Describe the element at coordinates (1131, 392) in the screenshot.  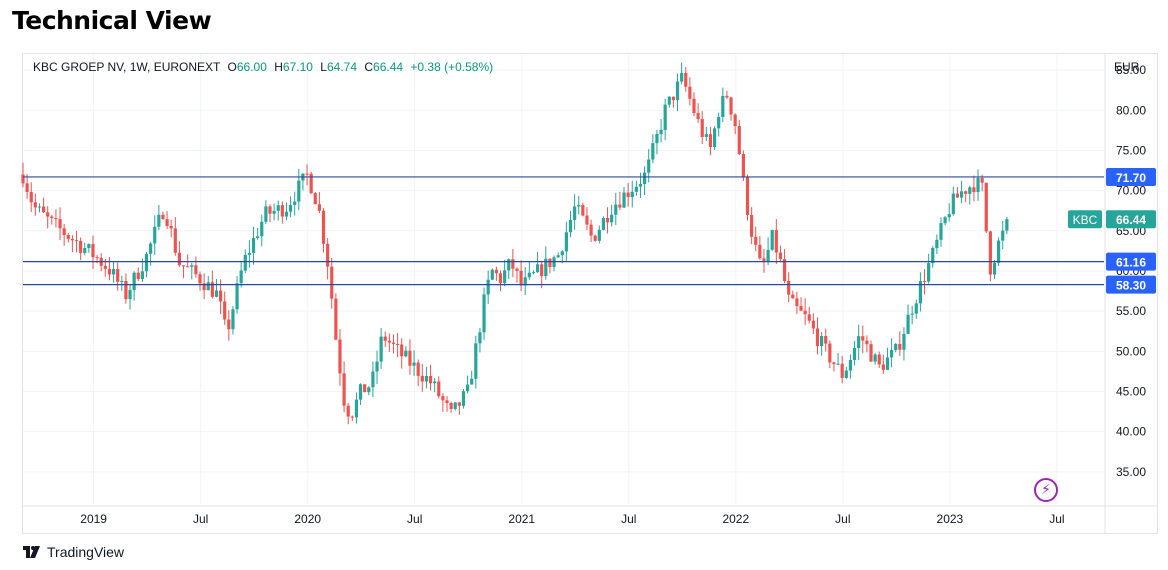
I see `y-tick-label: 45.00` at that location.